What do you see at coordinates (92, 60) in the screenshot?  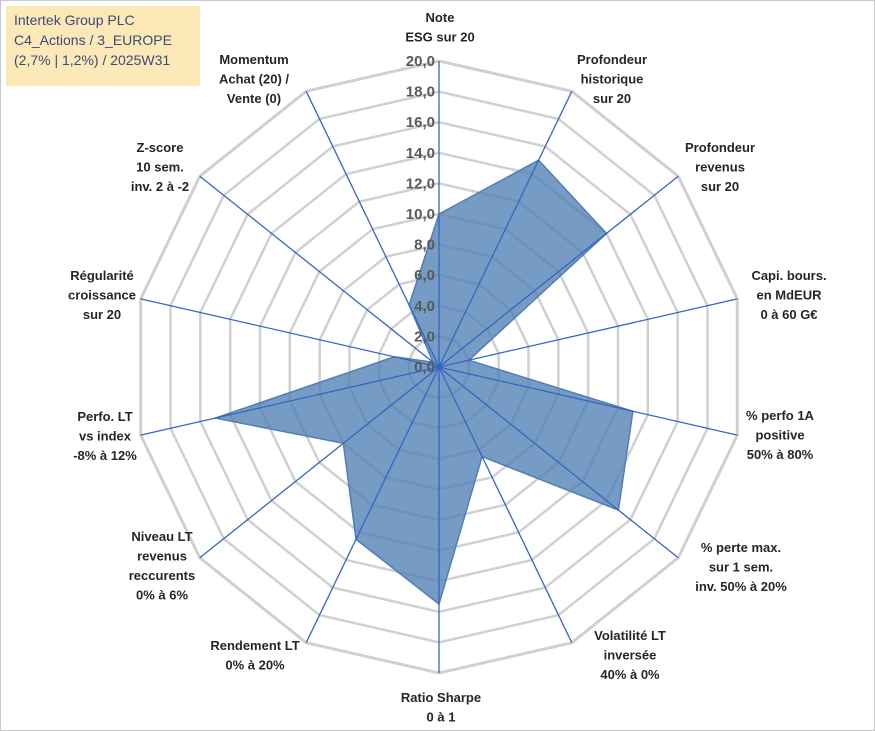 I see `title-line-period: (2,7% | 1,2%) / 2025W31` at bounding box center [92, 60].